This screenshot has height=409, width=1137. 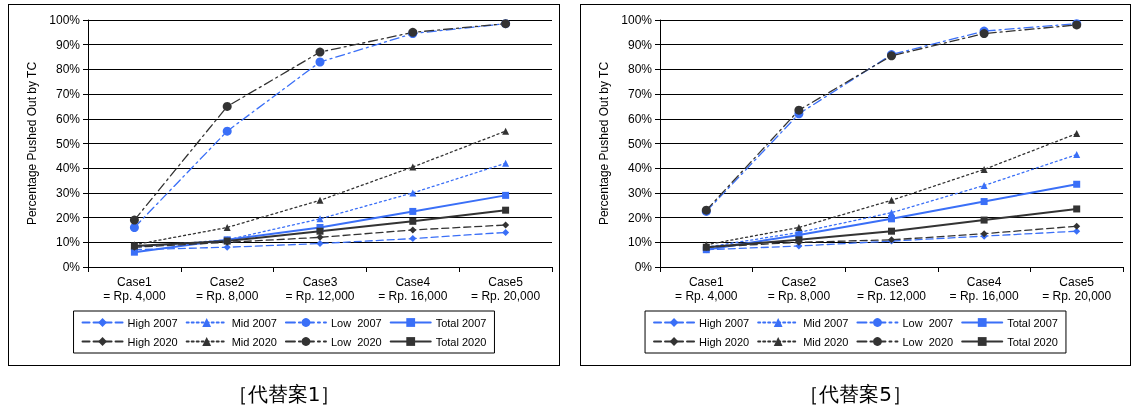 What do you see at coordinates (284, 394) in the screenshot?
I see `text: ［代替案1］` at bounding box center [284, 394].